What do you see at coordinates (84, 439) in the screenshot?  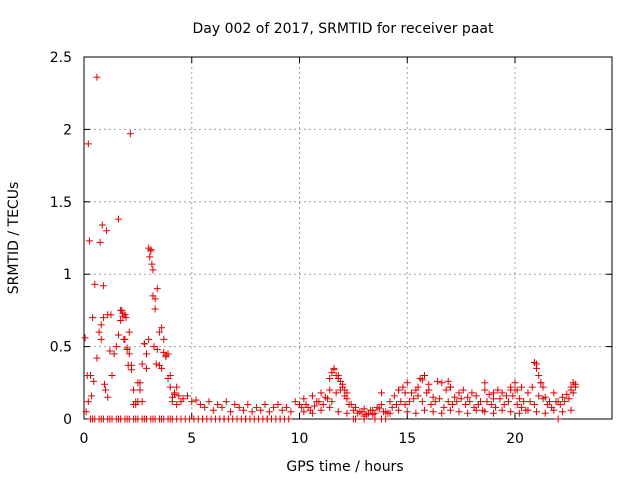 I see `x-tick-label: 0` at bounding box center [84, 439].